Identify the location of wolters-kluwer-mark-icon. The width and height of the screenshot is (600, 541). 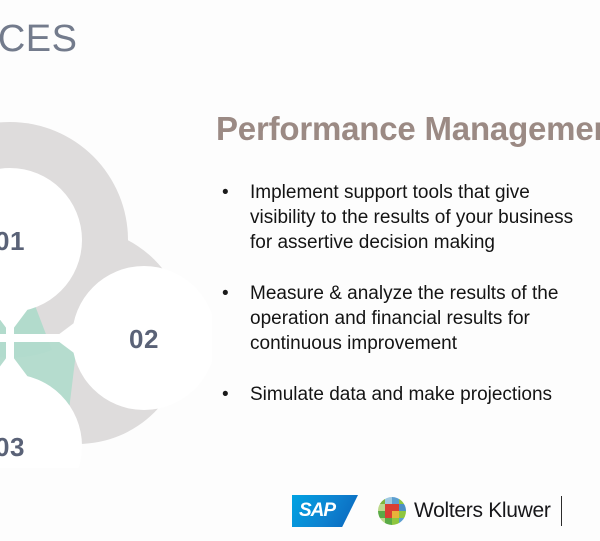
(392, 511).